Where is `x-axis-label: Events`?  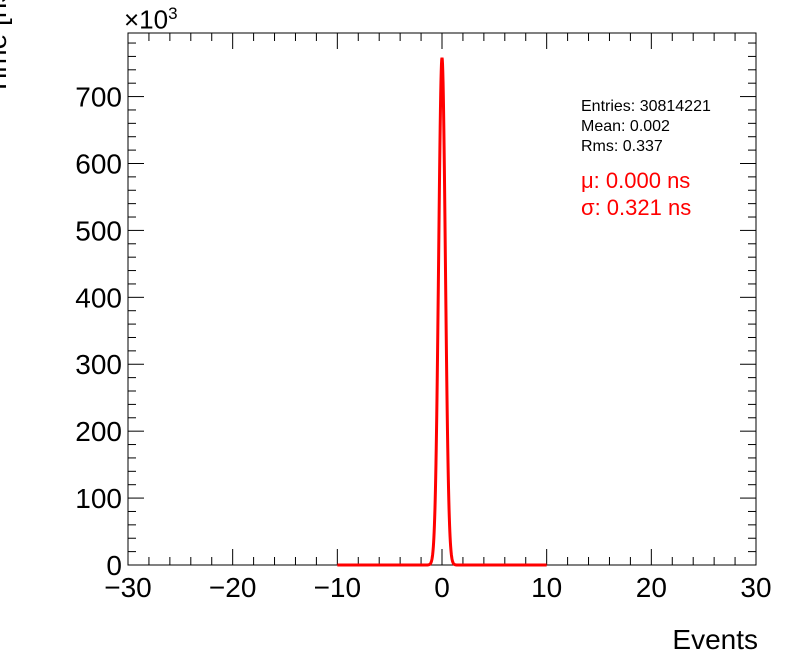
x-axis-label: Events is located at coordinates (715, 639).